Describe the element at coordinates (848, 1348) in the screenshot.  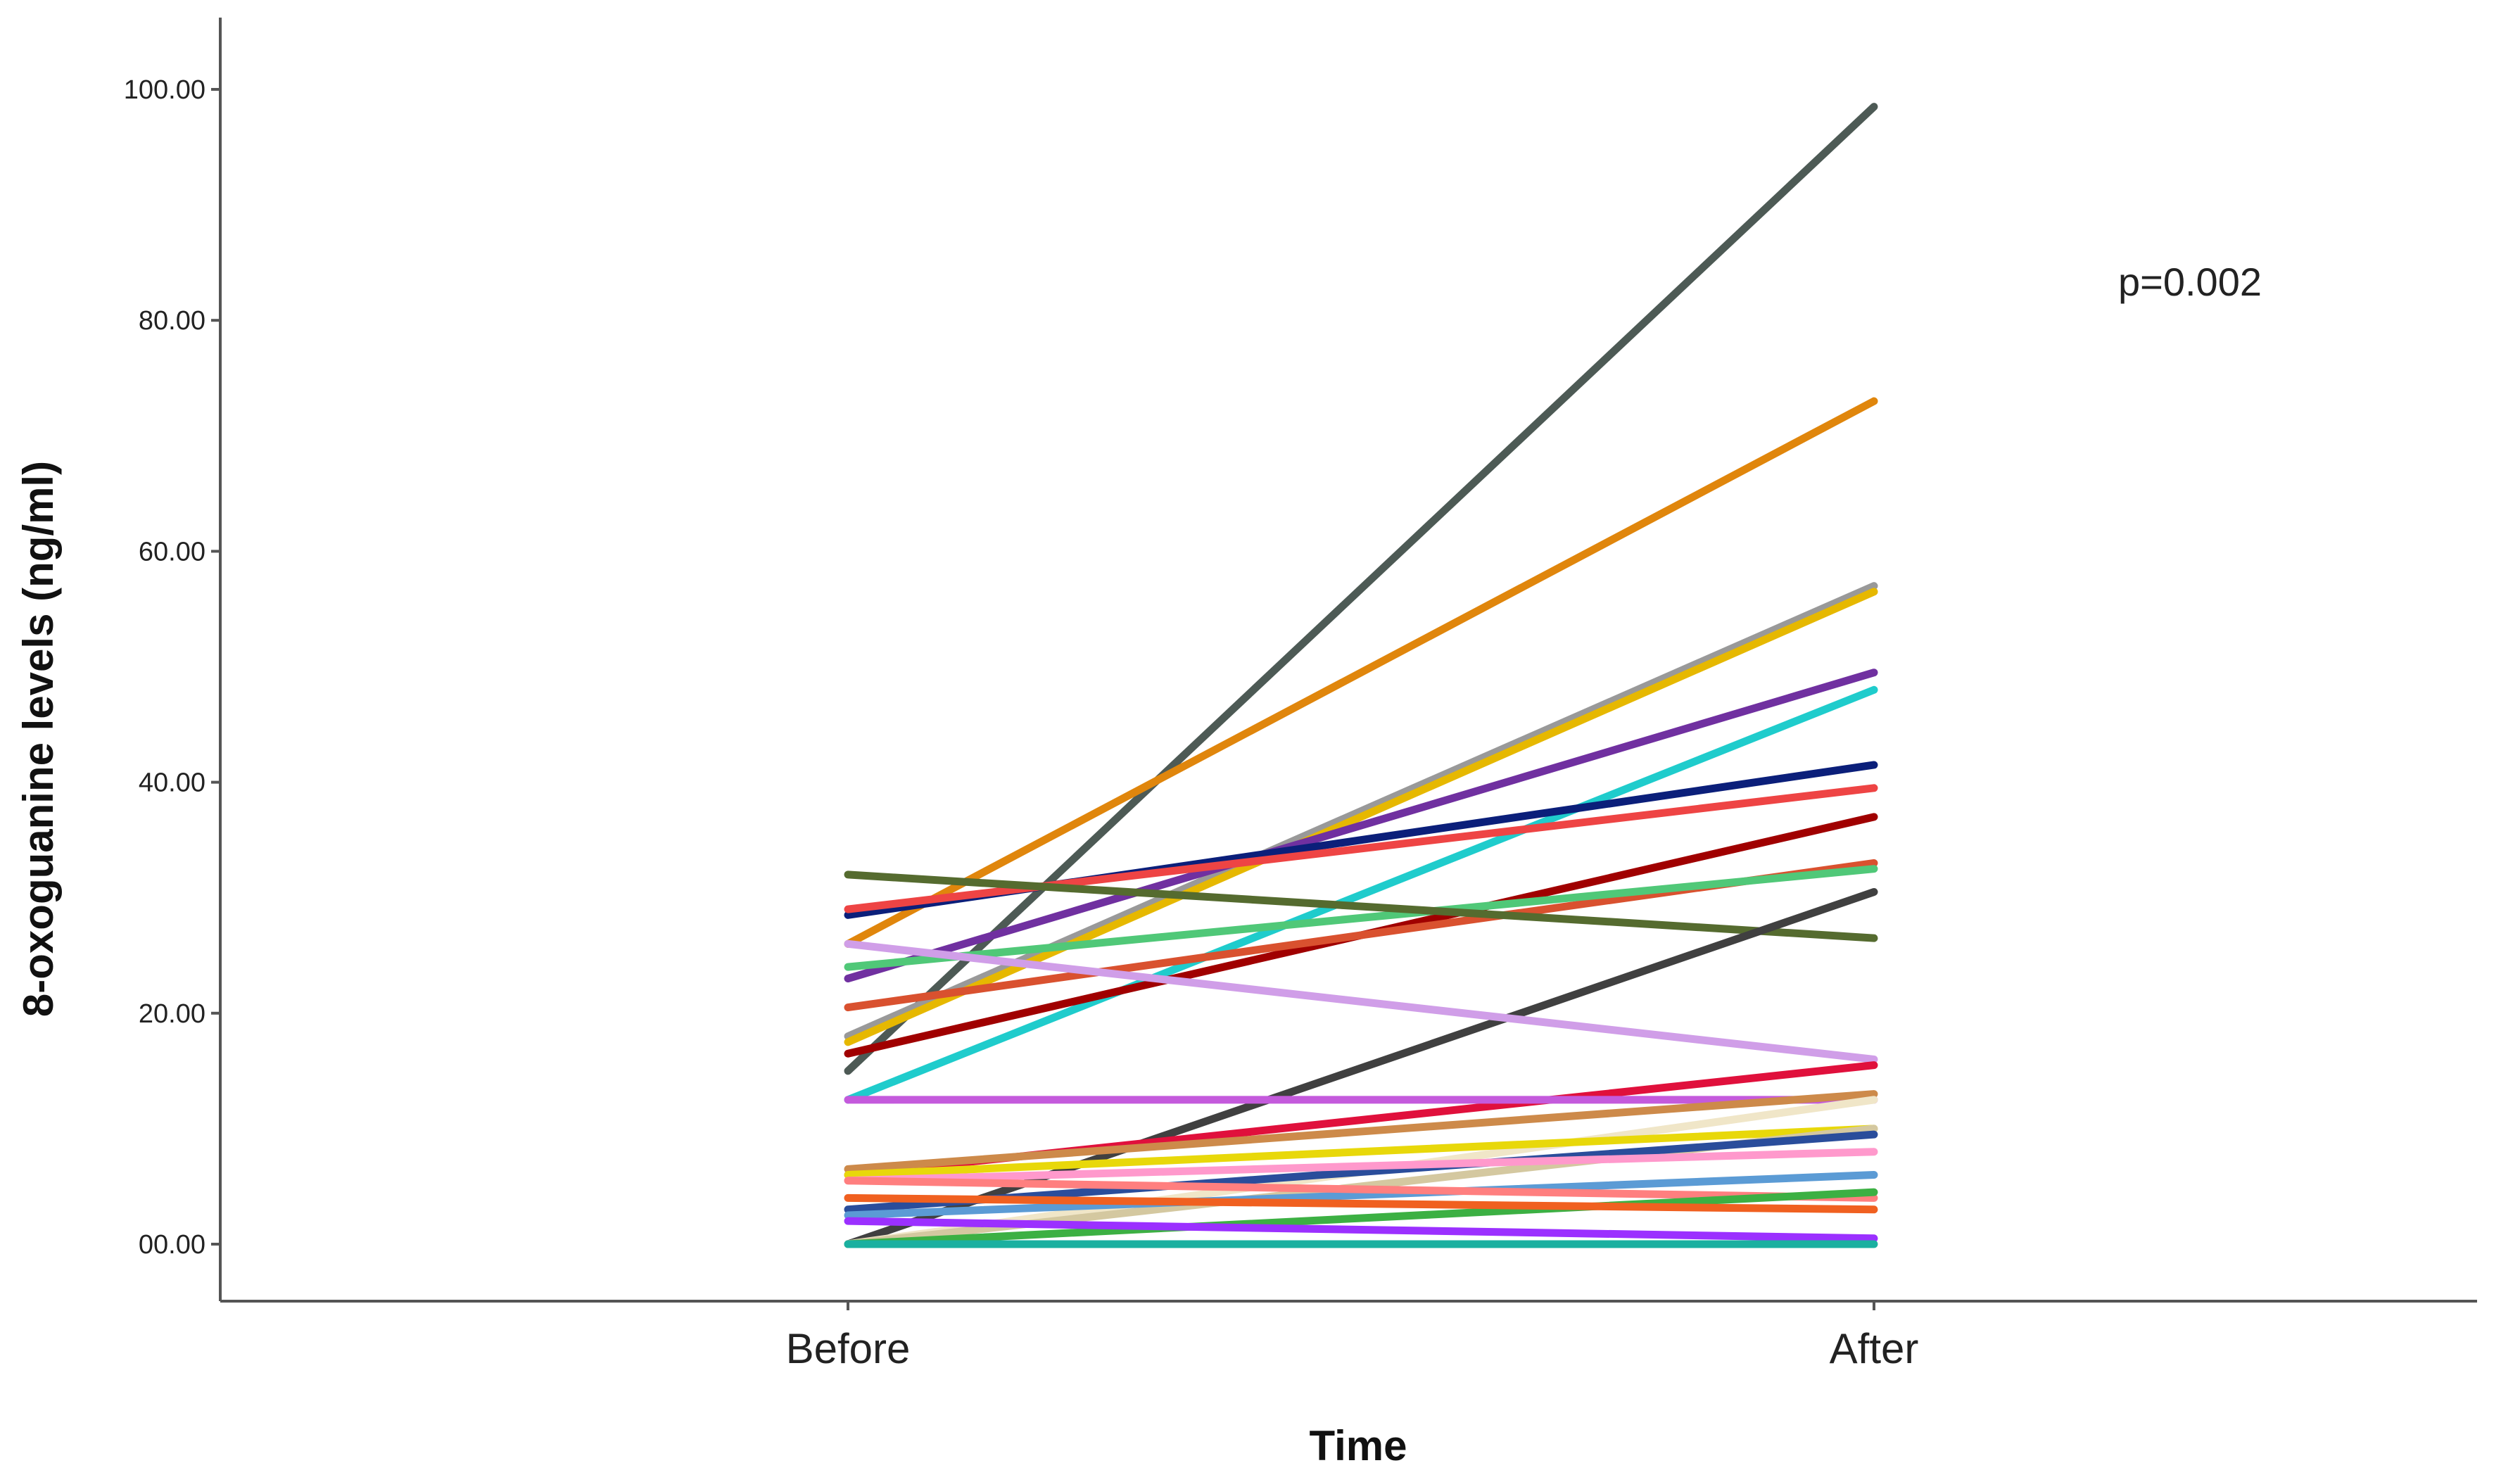
I see `x-tick-label-before: Before` at that location.